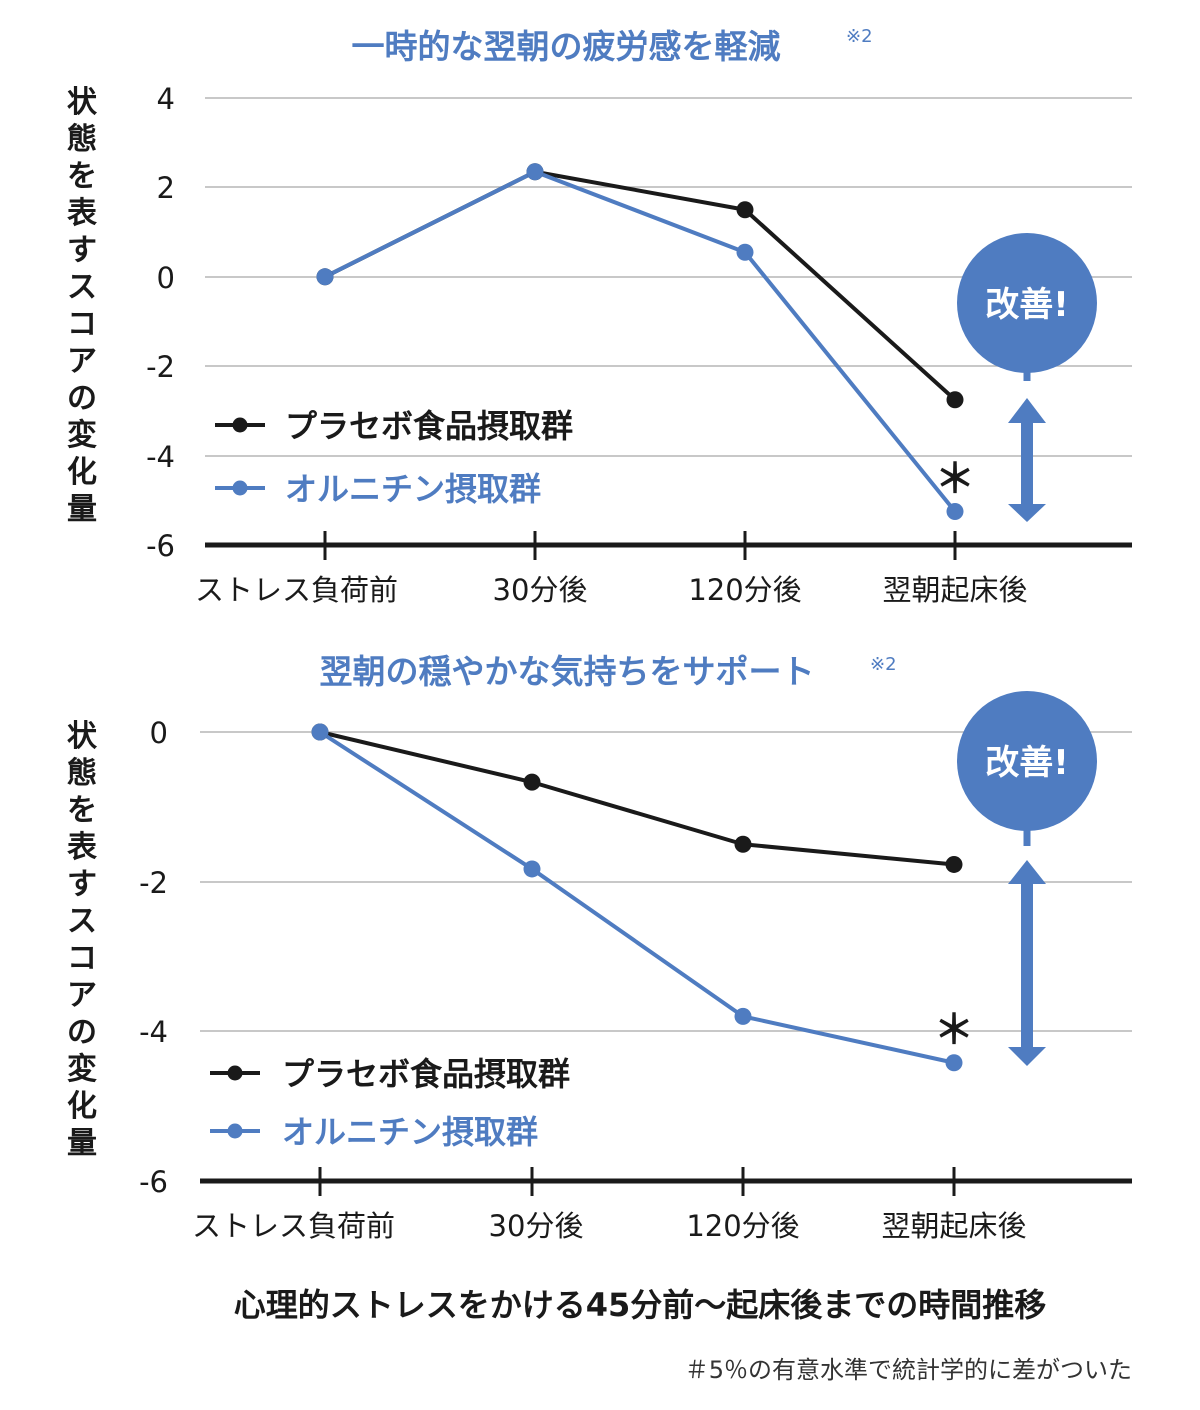  What do you see at coordinates (429, 426) in the screenshot?
I see `legend-label: プラセボ食品摂取群` at bounding box center [429, 426].